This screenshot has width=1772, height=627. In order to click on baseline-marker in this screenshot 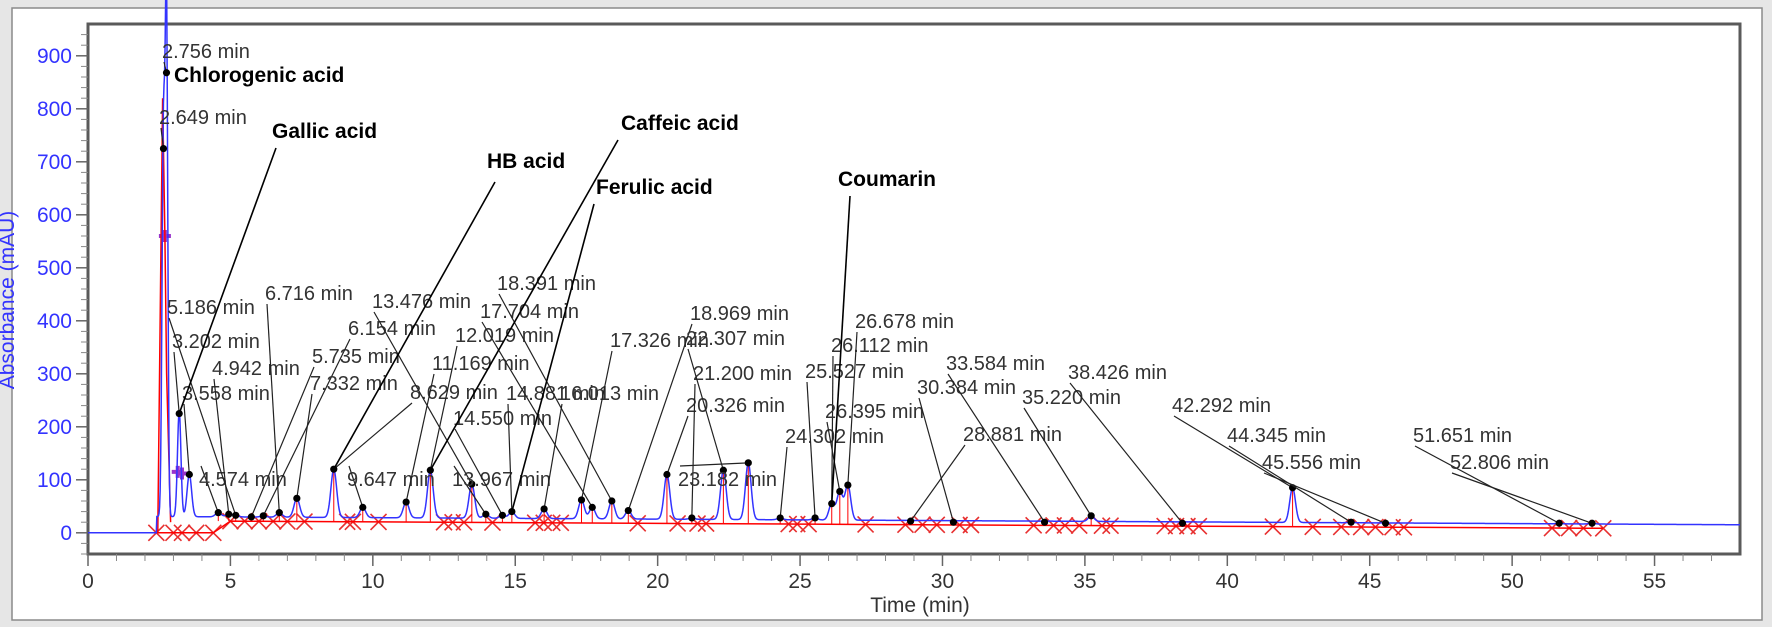, I will do `click(1603, 528)`.